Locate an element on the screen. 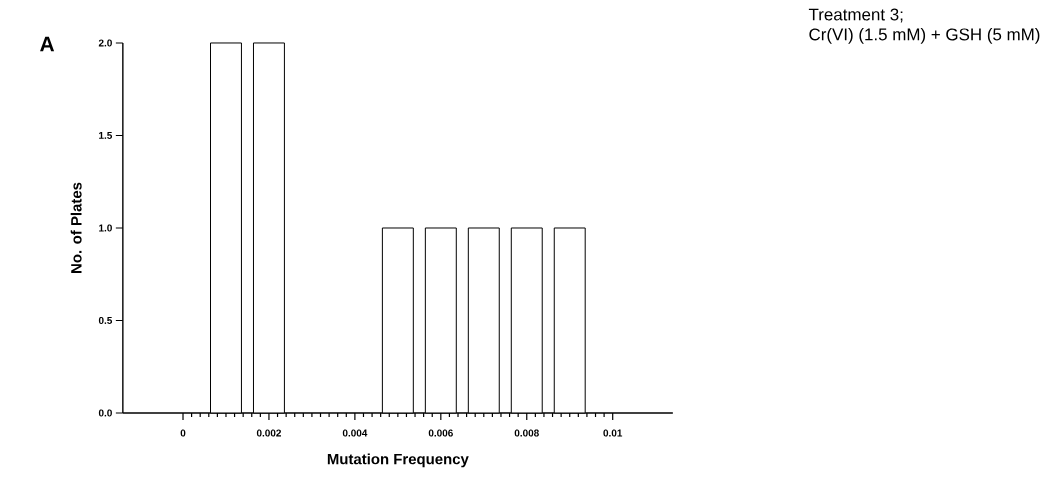 This screenshot has width=1063, height=497. x-tick-label: 0 is located at coordinates (183, 433).